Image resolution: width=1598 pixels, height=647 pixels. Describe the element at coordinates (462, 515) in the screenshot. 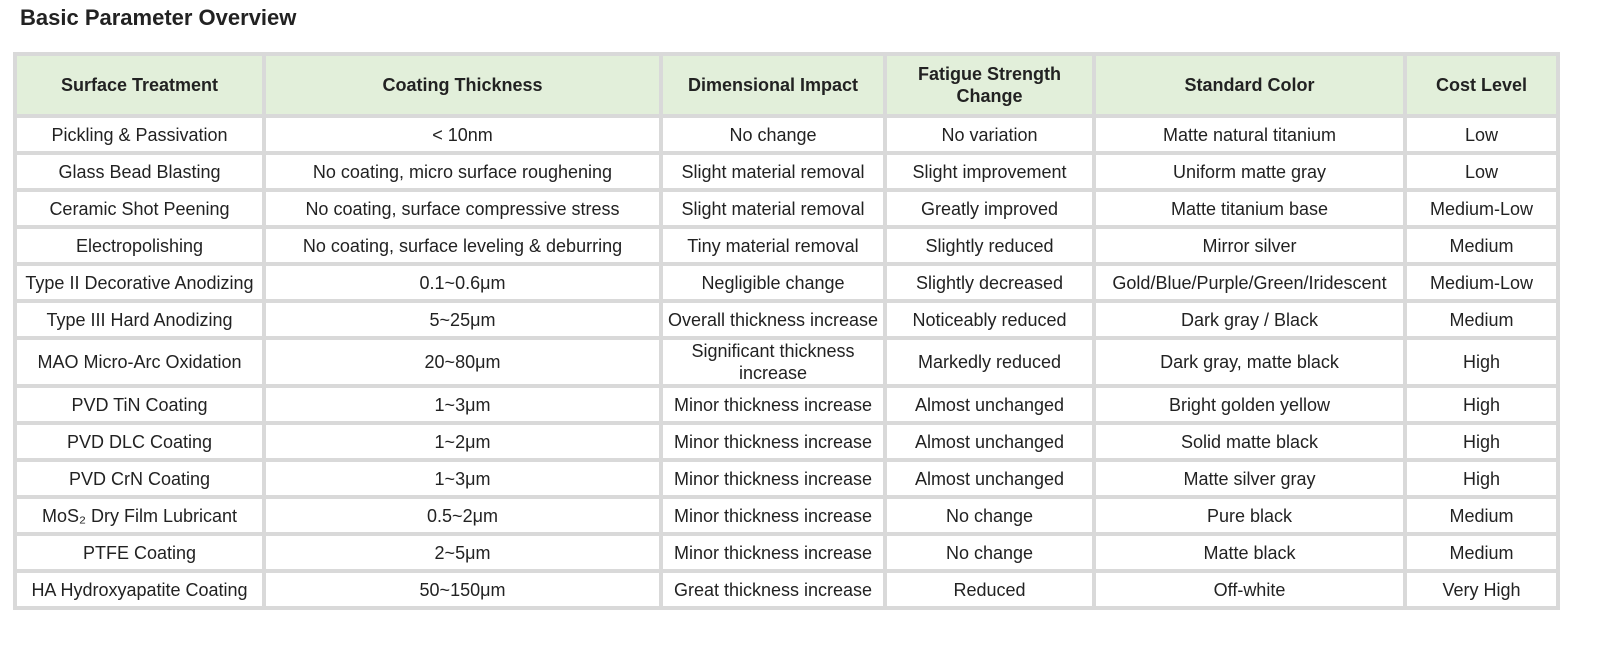

I see `table-cell: 0.5~2μm` at that location.